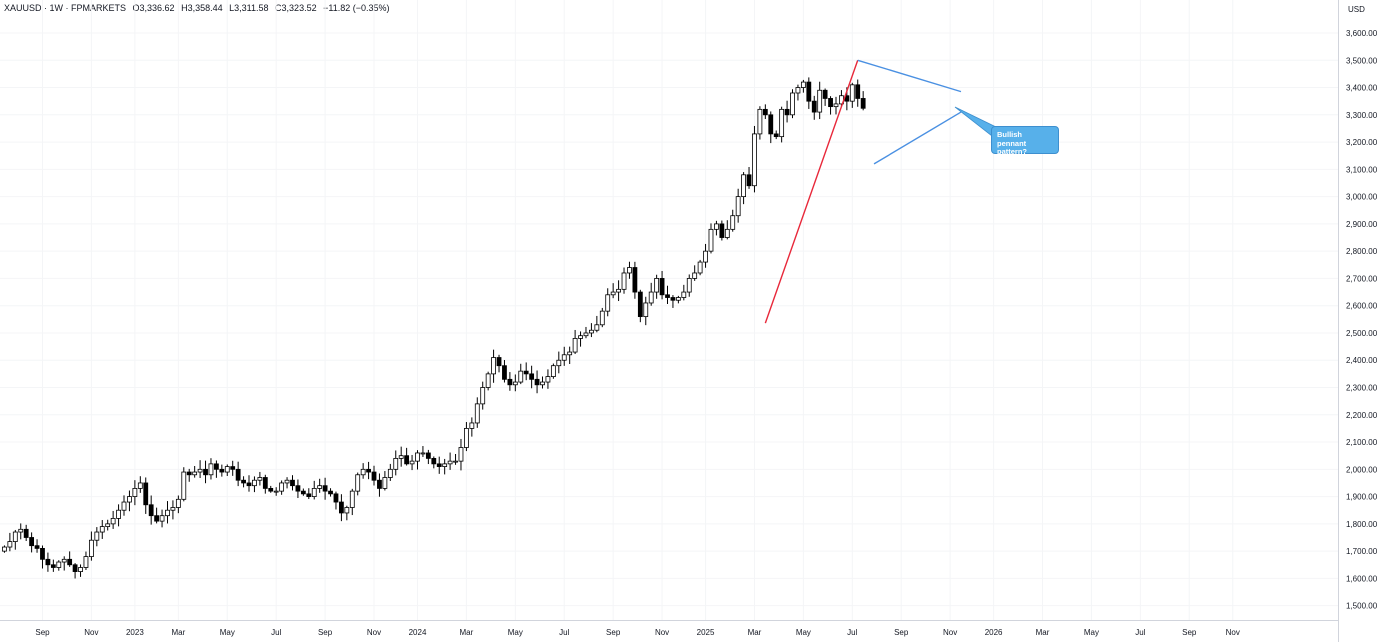 The image size is (1379, 642). I want to click on price-tick-label: 3,500.00, so click(1362, 60).